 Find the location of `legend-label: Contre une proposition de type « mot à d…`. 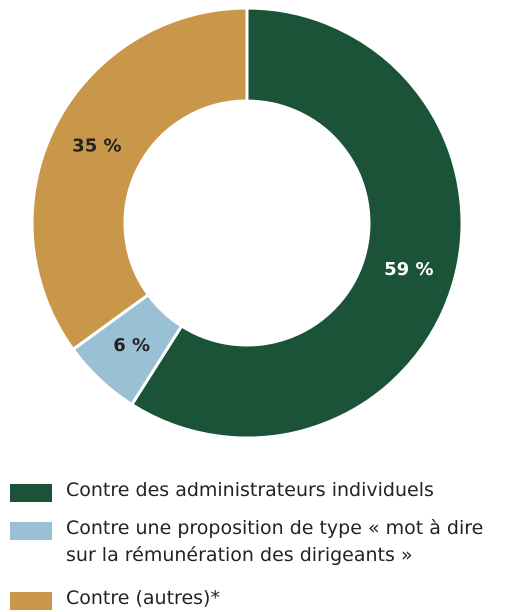

legend-label: Contre une proposition de type « mot à d… is located at coordinates (275, 541).